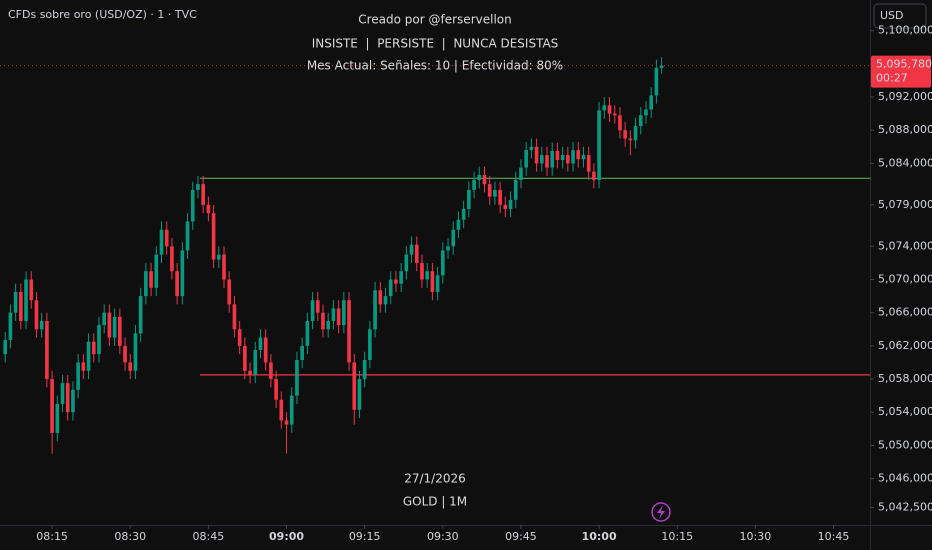  Describe the element at coordinates (892, 15) in the screenshot. I see `currency-label: USD` at that location.